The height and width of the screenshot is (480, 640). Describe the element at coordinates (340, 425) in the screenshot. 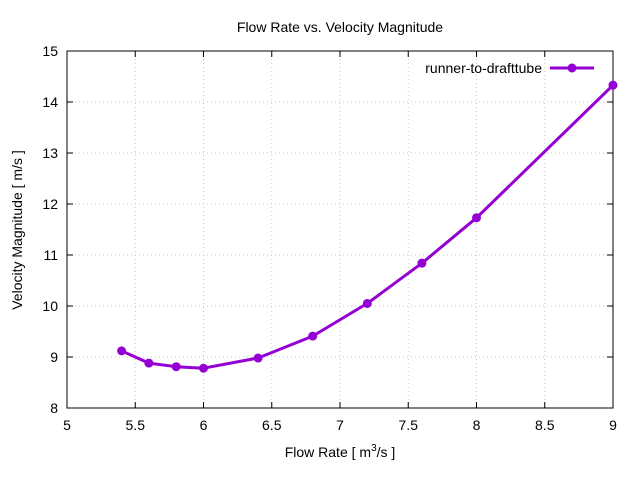

I see `x-tick-label: 7` at that location.